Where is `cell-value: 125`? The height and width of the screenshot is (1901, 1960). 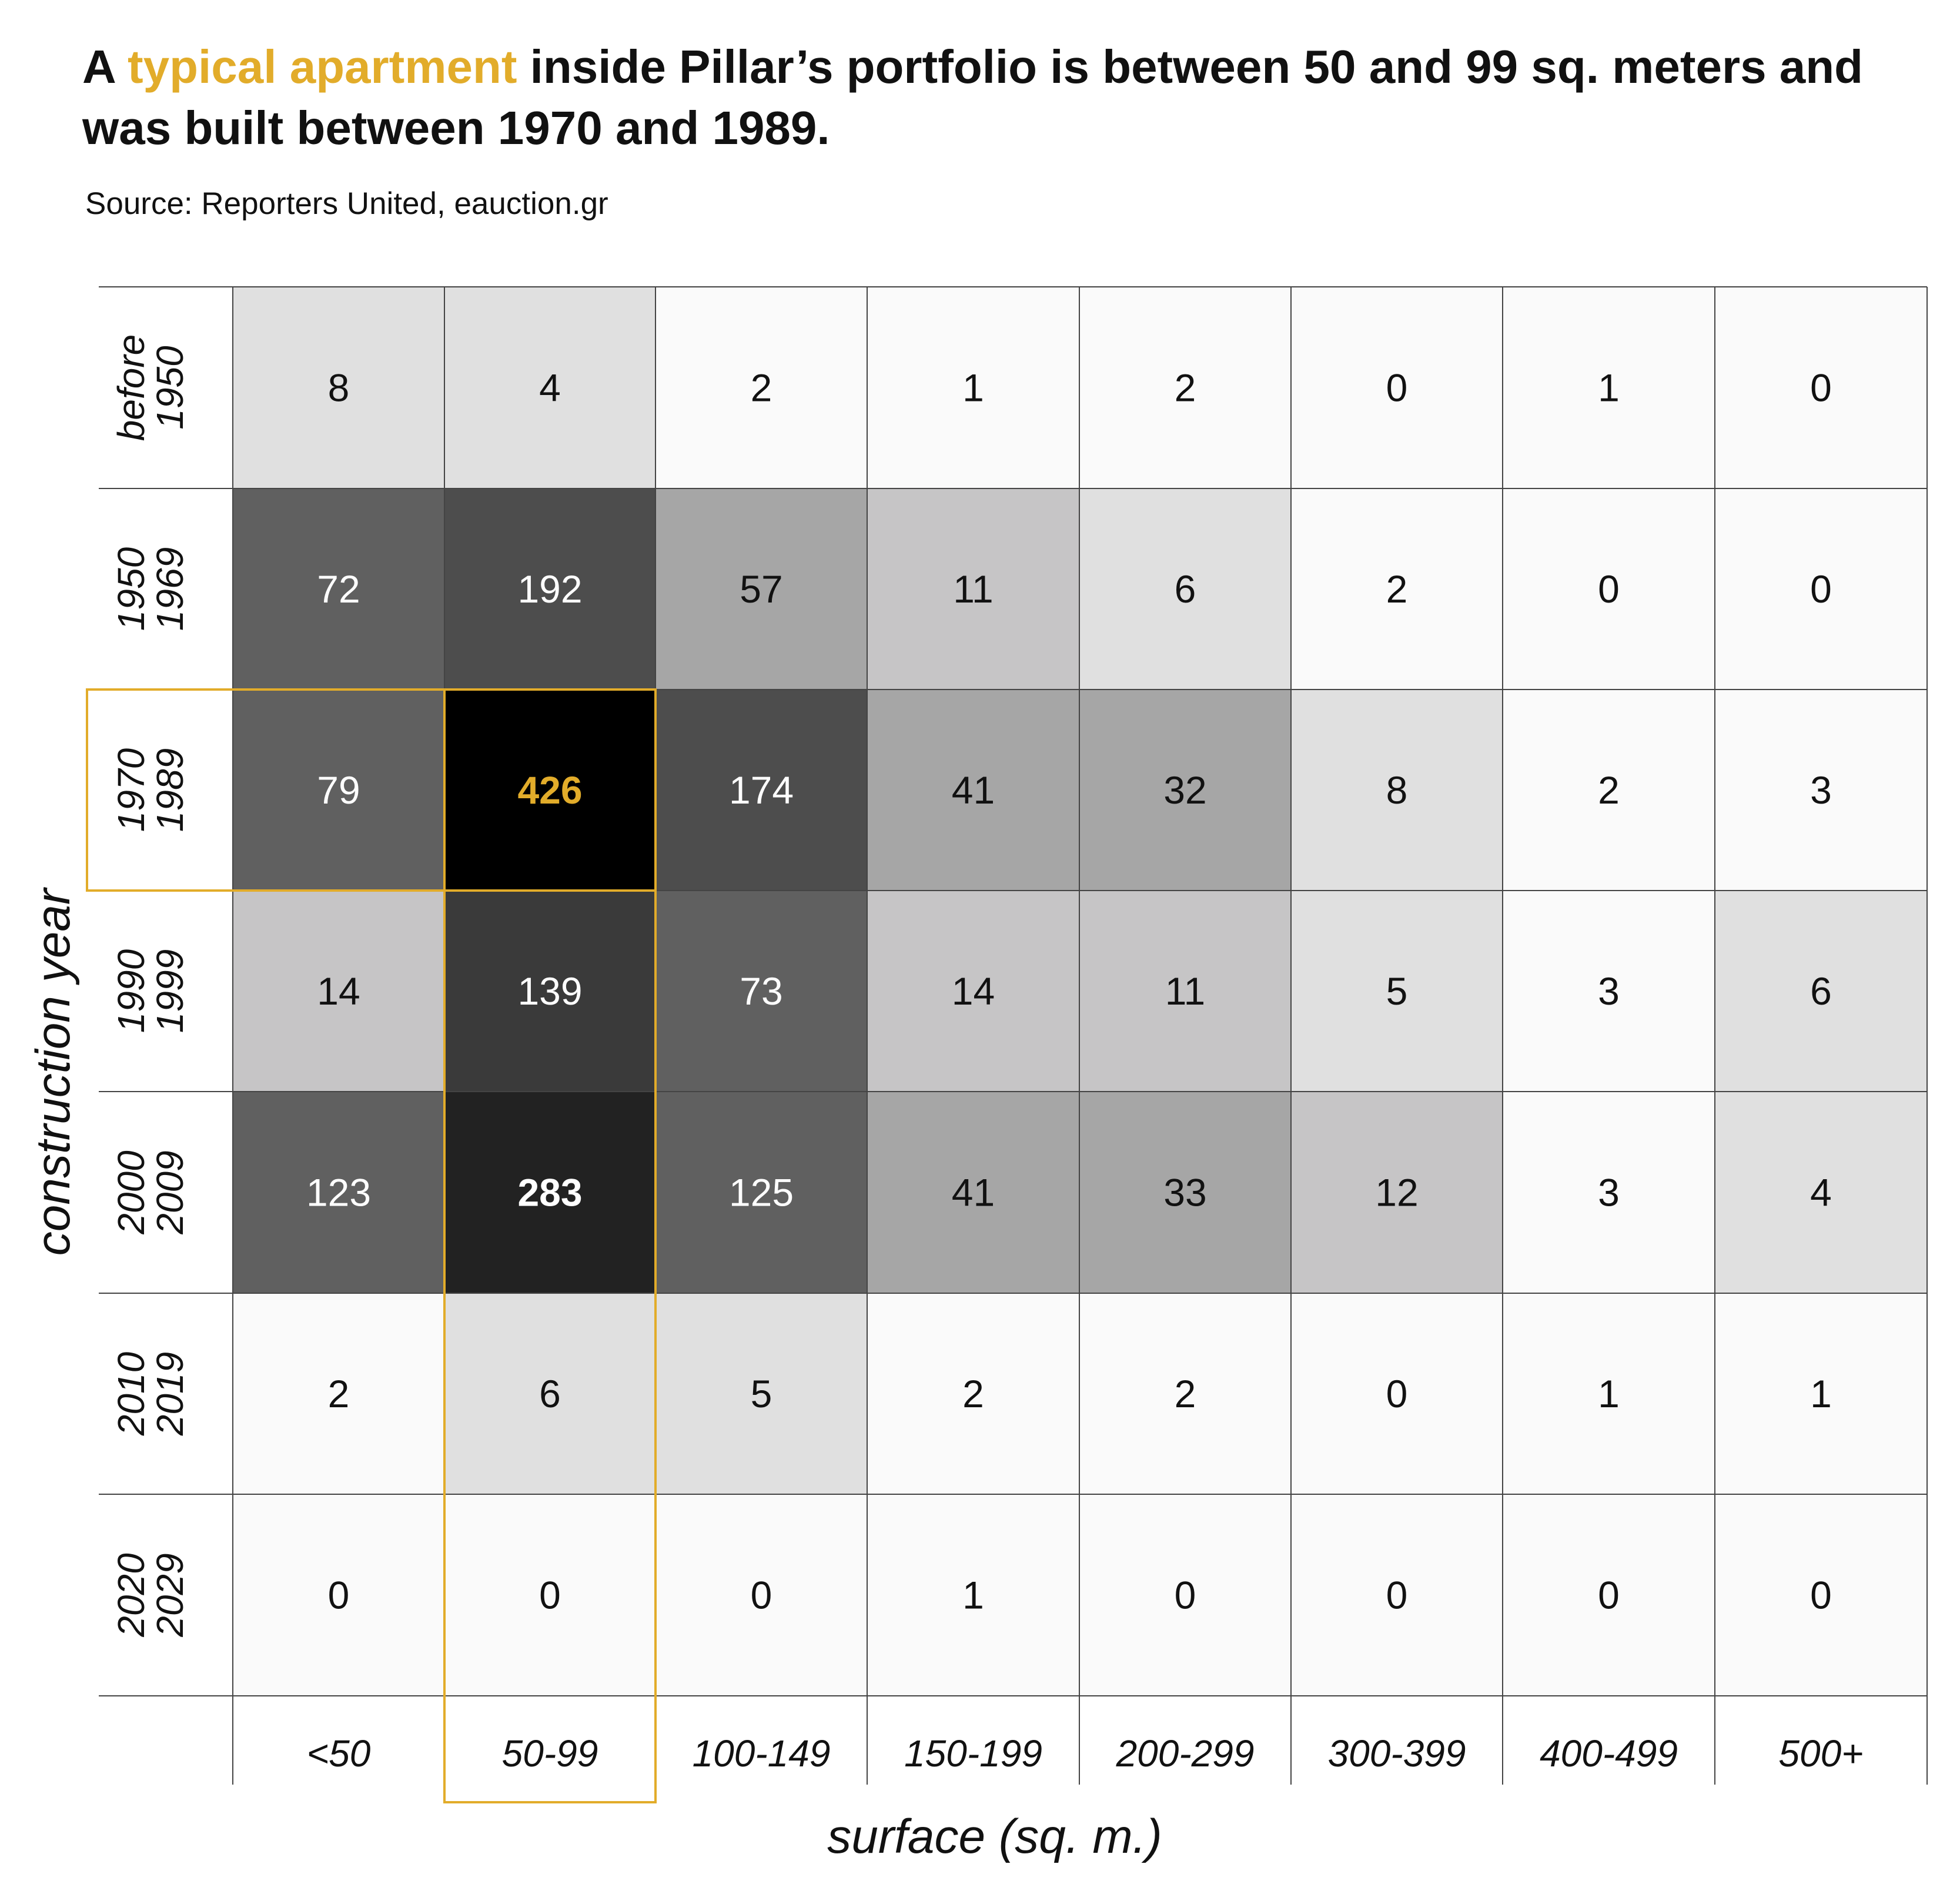
cell-value: 125 is located at coordinates (762, 1192).